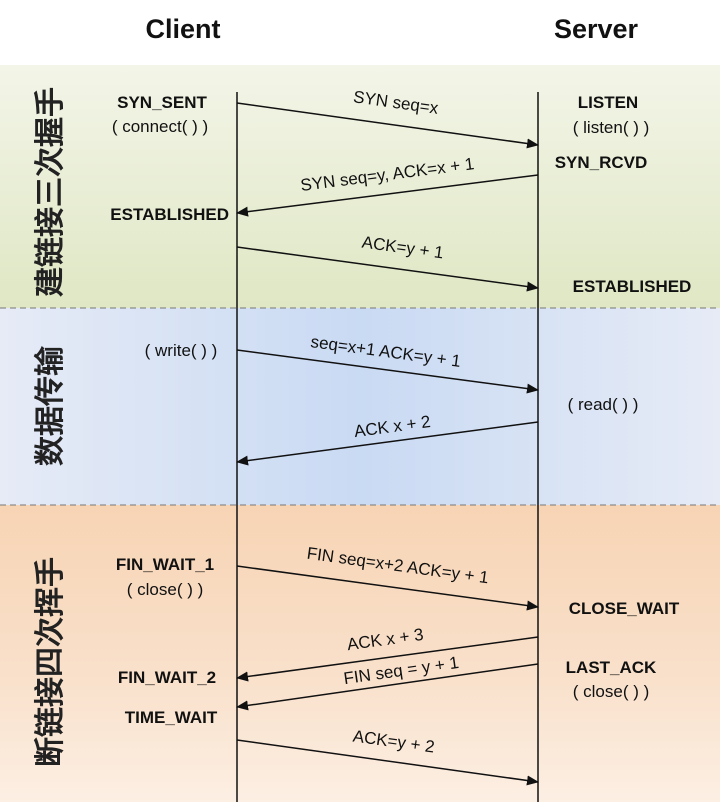  What do you see at coordinates (182, 29) in the screenshot?
I see `client-header: Client` at bounding box center [182, 29].